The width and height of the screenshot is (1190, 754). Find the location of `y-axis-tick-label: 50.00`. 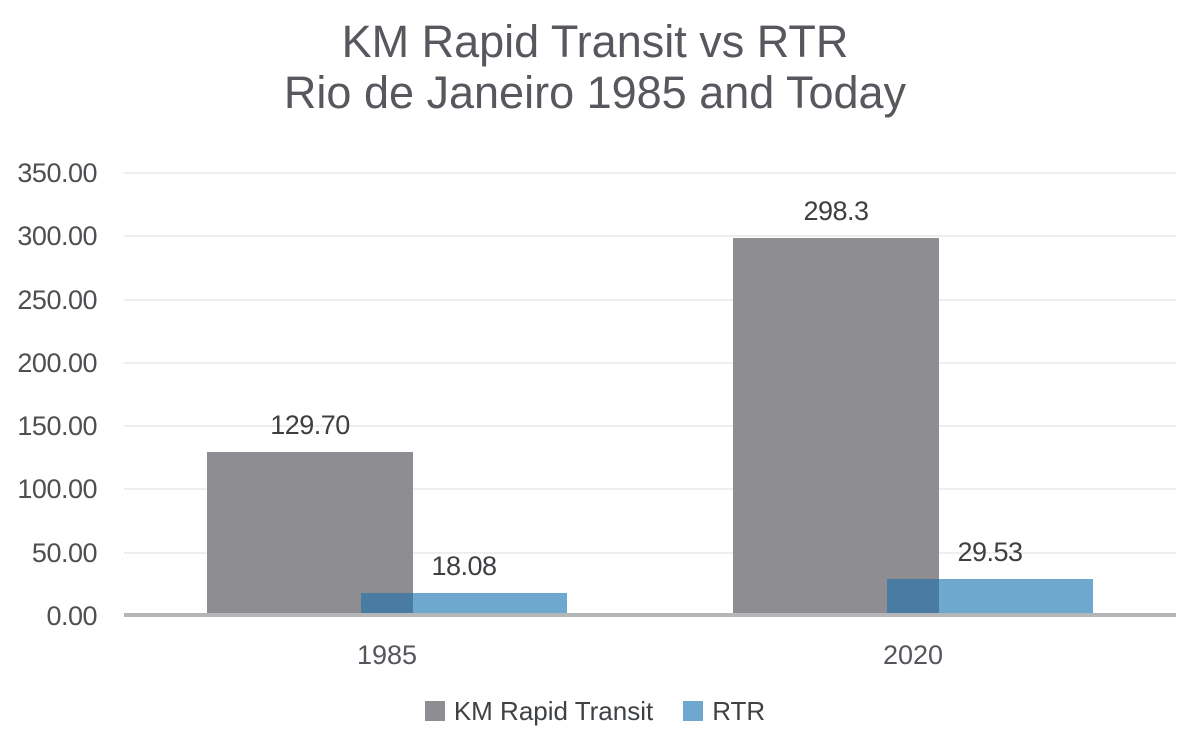

y-axis-tick-label: 50.00 is located at coordinates (64, 552).